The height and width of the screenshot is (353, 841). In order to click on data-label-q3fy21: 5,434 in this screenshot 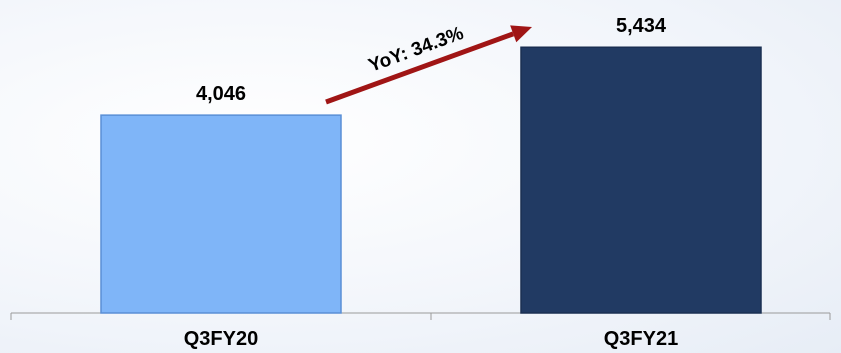, I will do `click(641, 26)`.